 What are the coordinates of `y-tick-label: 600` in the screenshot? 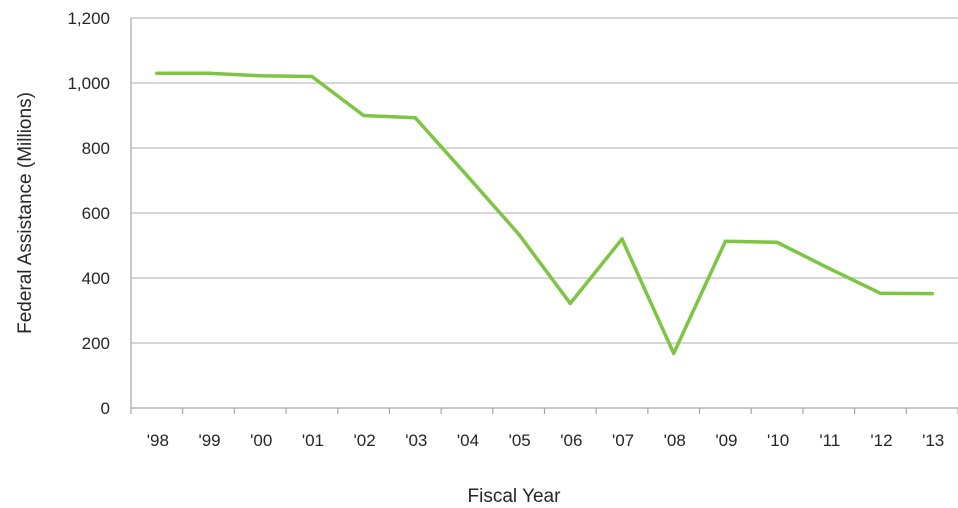 It's located at (96, 213).